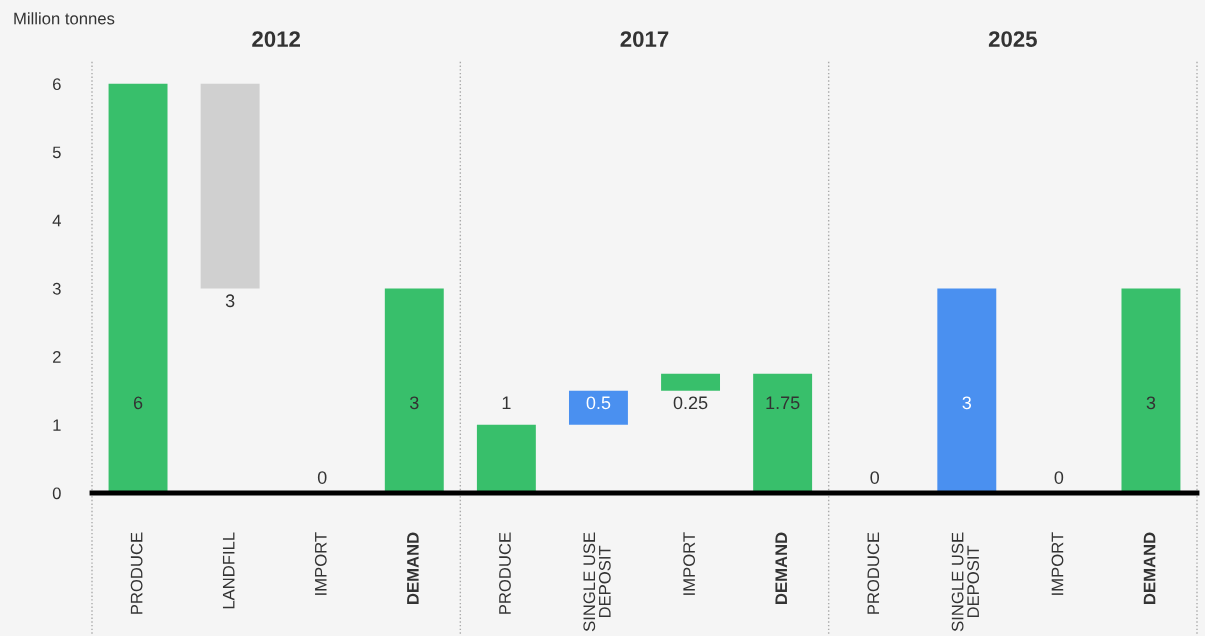 Image resolution: width=1205 pixels, height=636 pixels. I want to click on y-tick-label: 4, so click(56, 220).